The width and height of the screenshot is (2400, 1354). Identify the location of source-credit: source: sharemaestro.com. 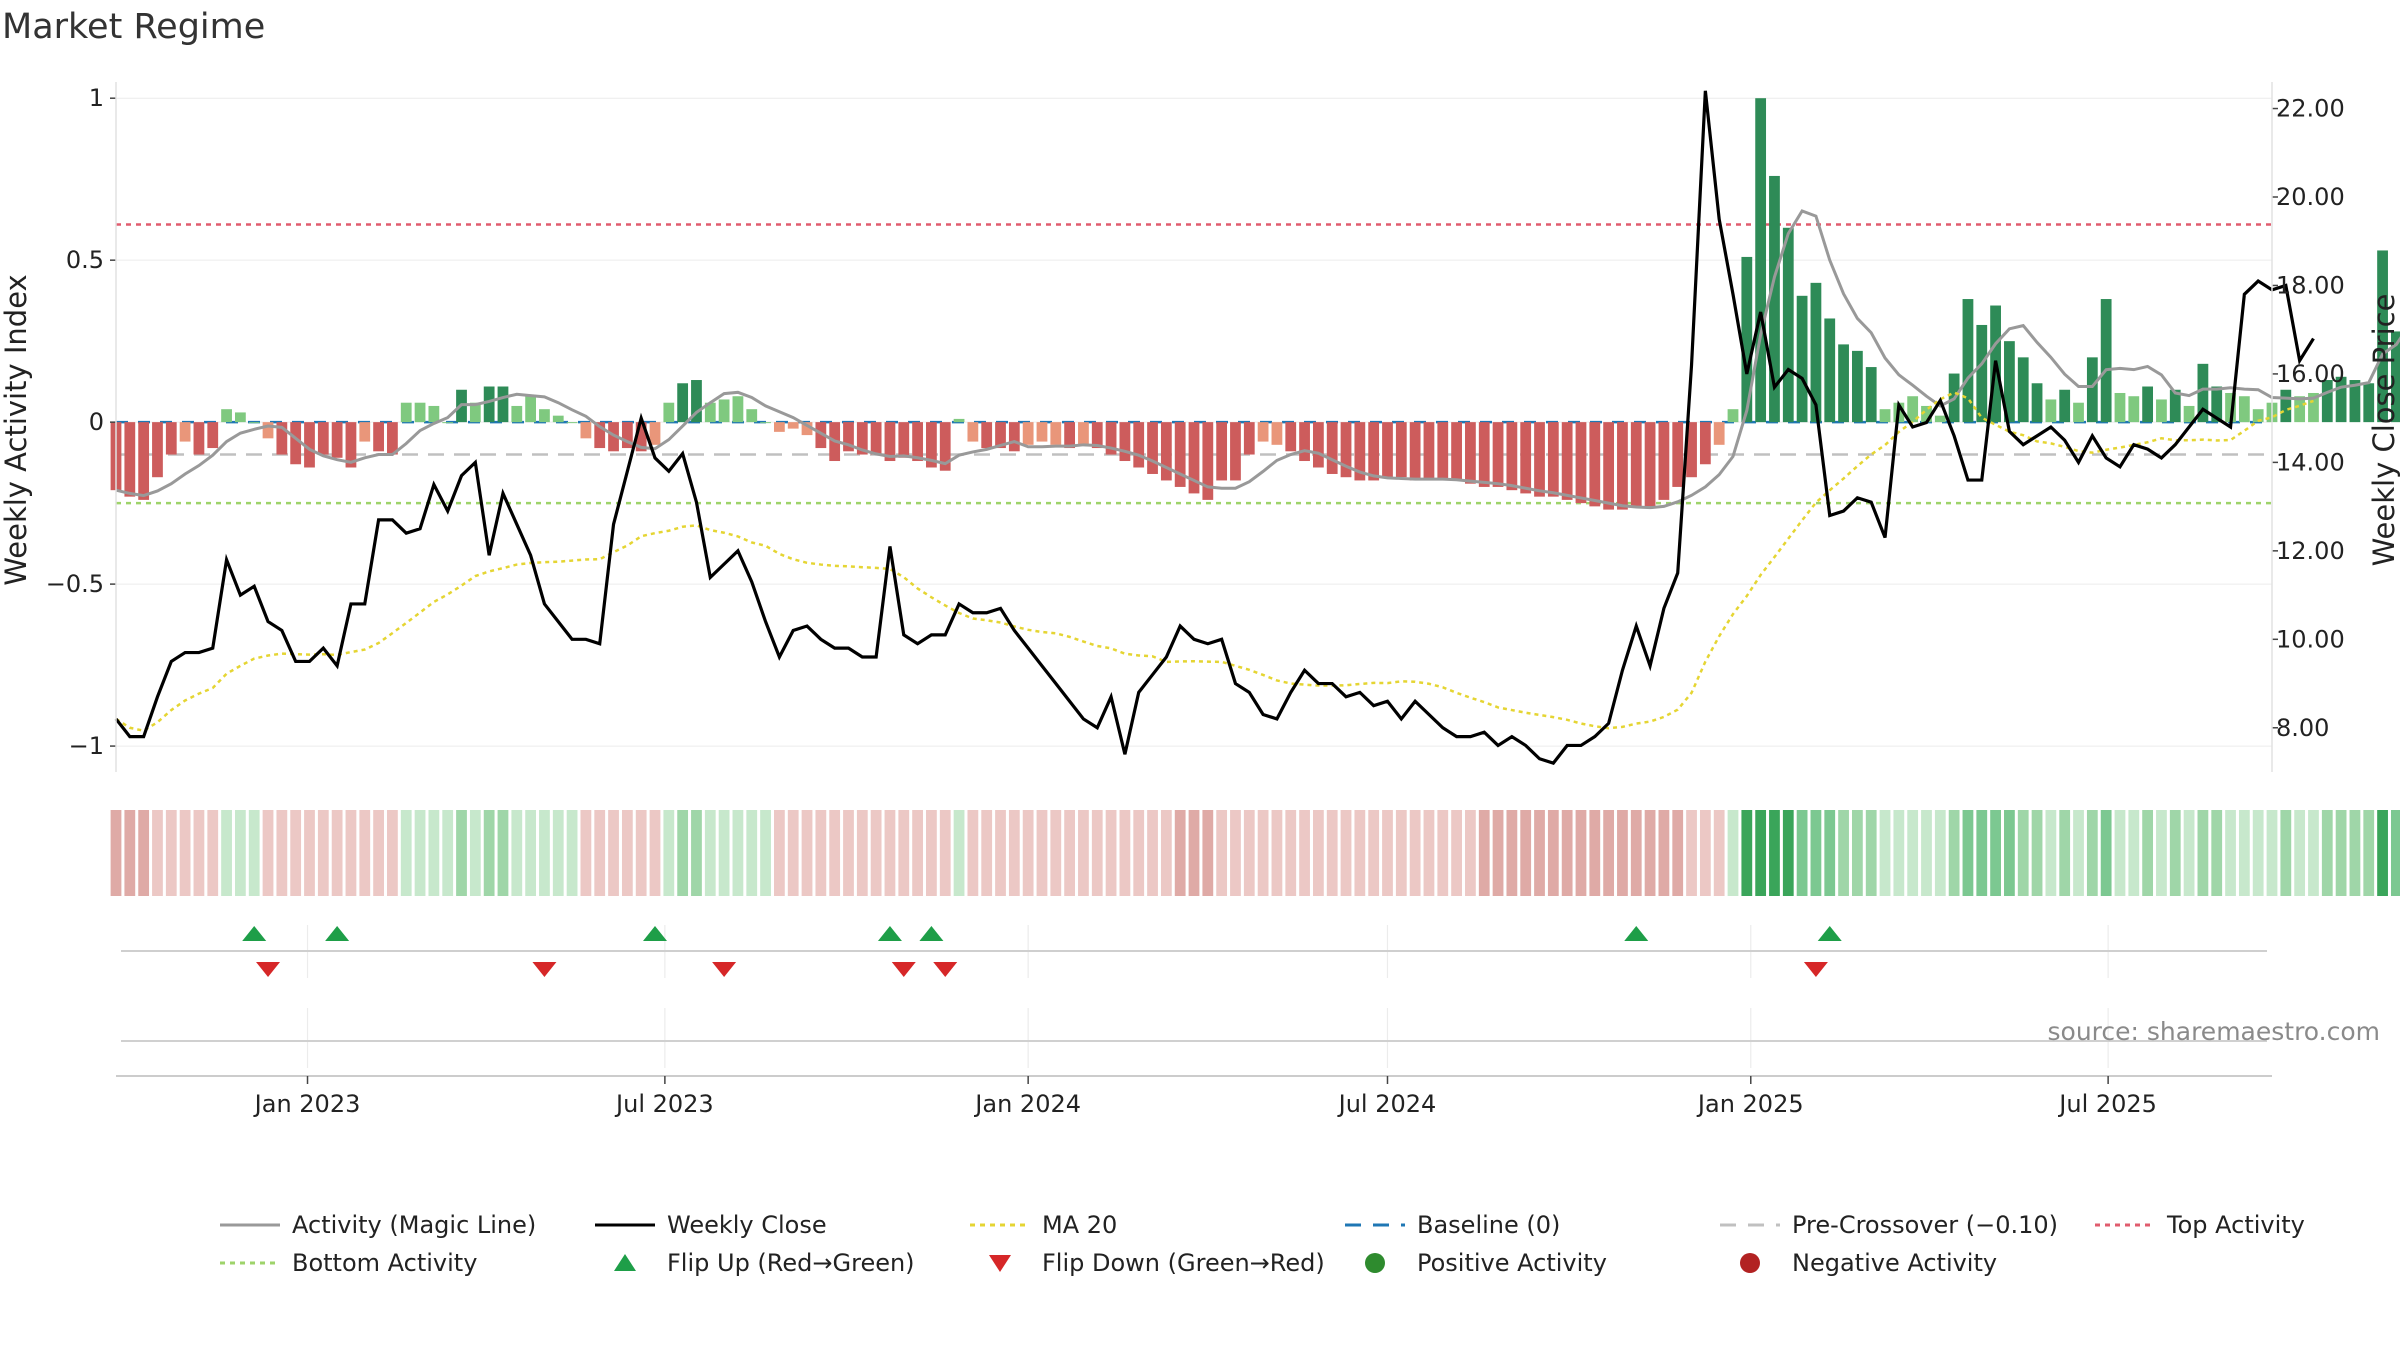
(2214, 1031).